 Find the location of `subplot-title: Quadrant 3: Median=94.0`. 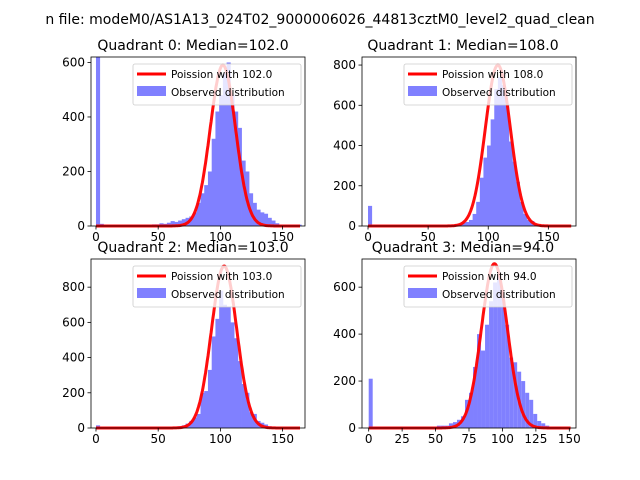

subplot-title: Quadrant 3: Median=94.0 is located at coordinates (463, 248).